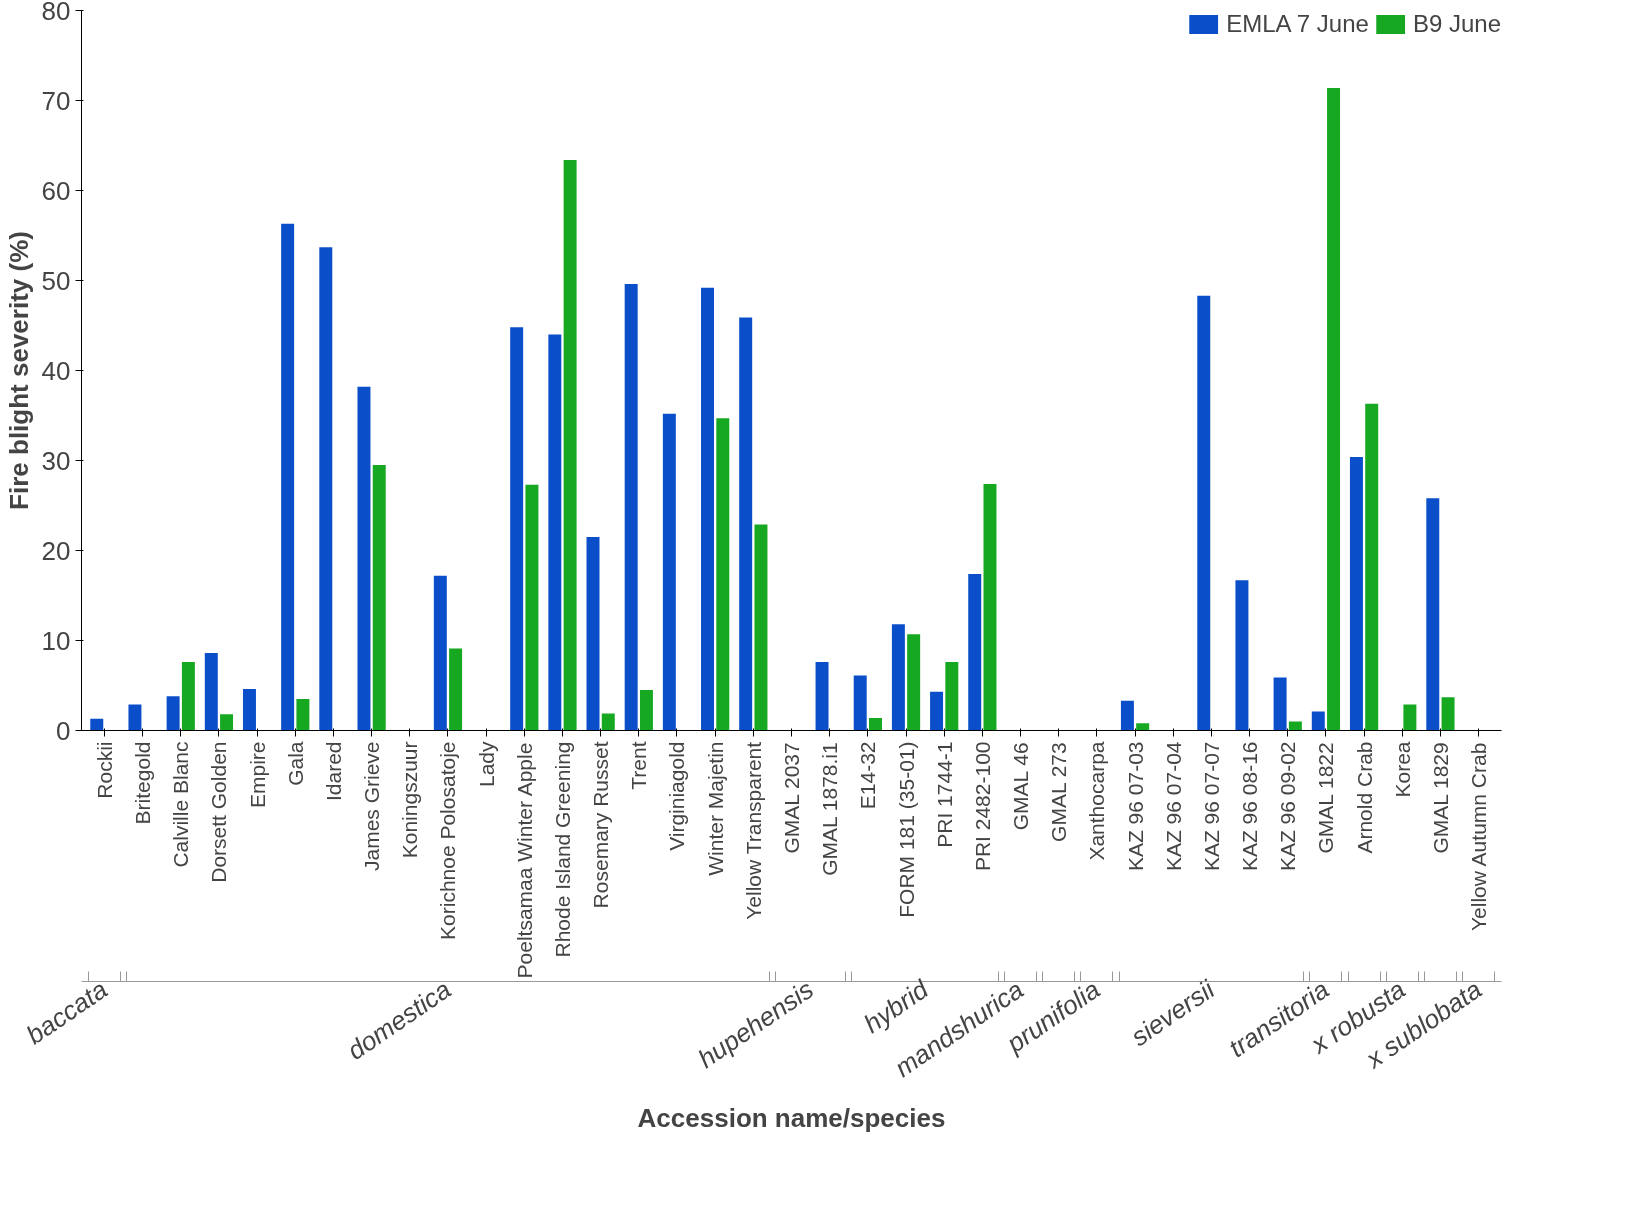 The width and height of the screenshot is (1635, 1216). Describe the element at coordinates (1440, 798) in the screenshot. I see `x-tick-label: GMAL 1829` at that location.